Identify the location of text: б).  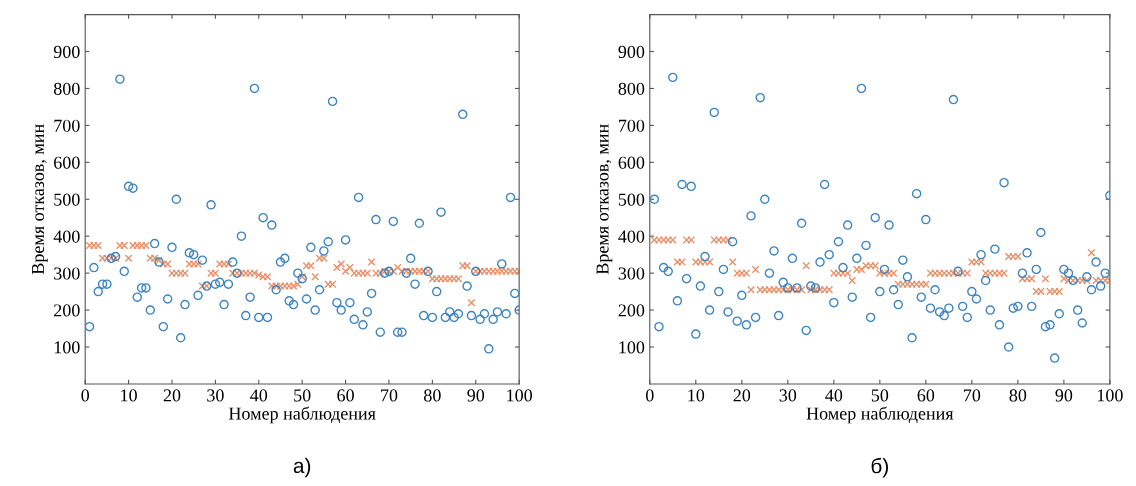
(879, 467).